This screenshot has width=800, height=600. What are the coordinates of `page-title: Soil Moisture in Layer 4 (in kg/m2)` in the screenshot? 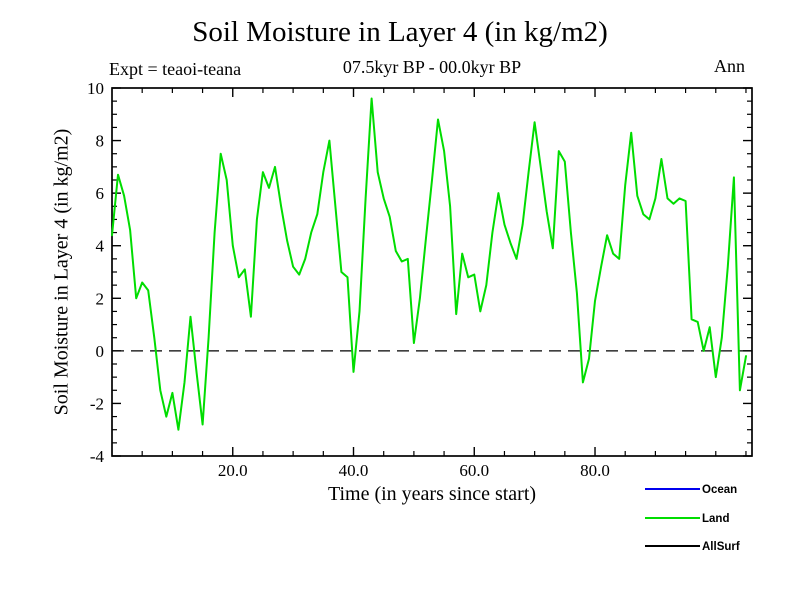 It's located at (400, 32).